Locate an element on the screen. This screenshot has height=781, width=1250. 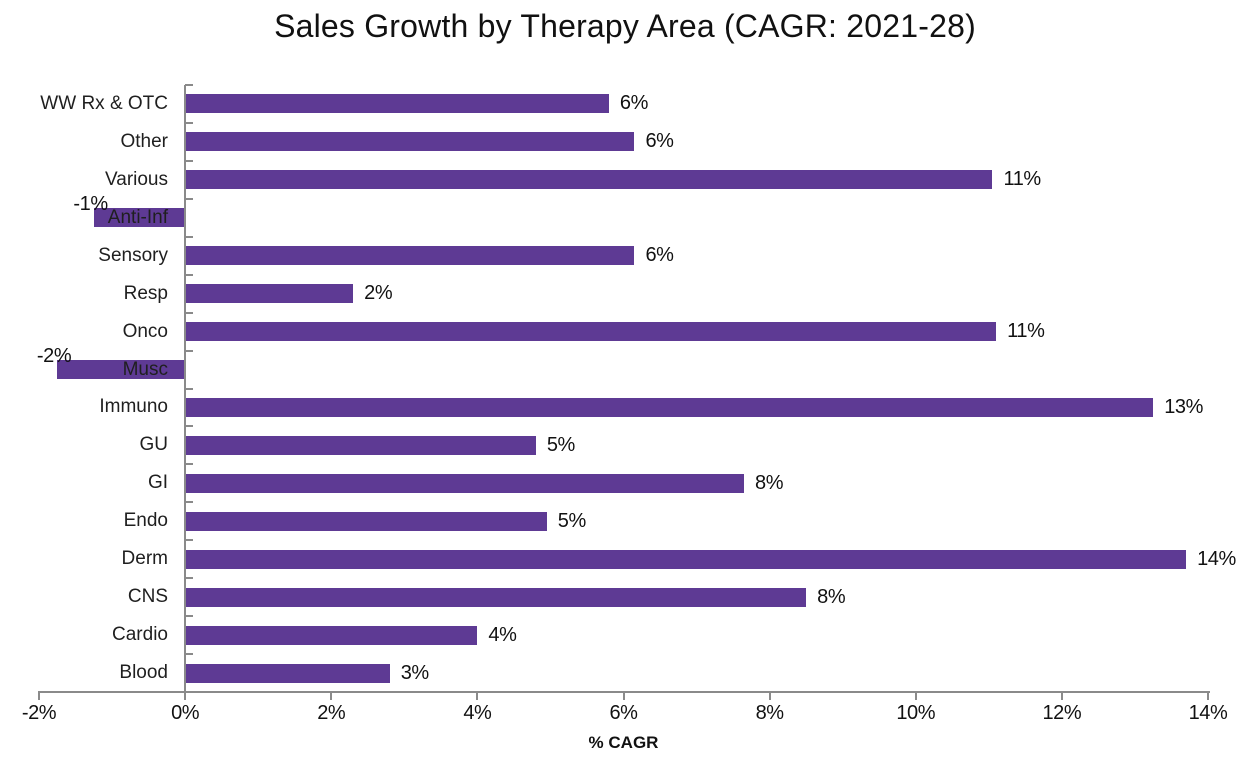
category-label: GI is located at coordinates (157, 483).